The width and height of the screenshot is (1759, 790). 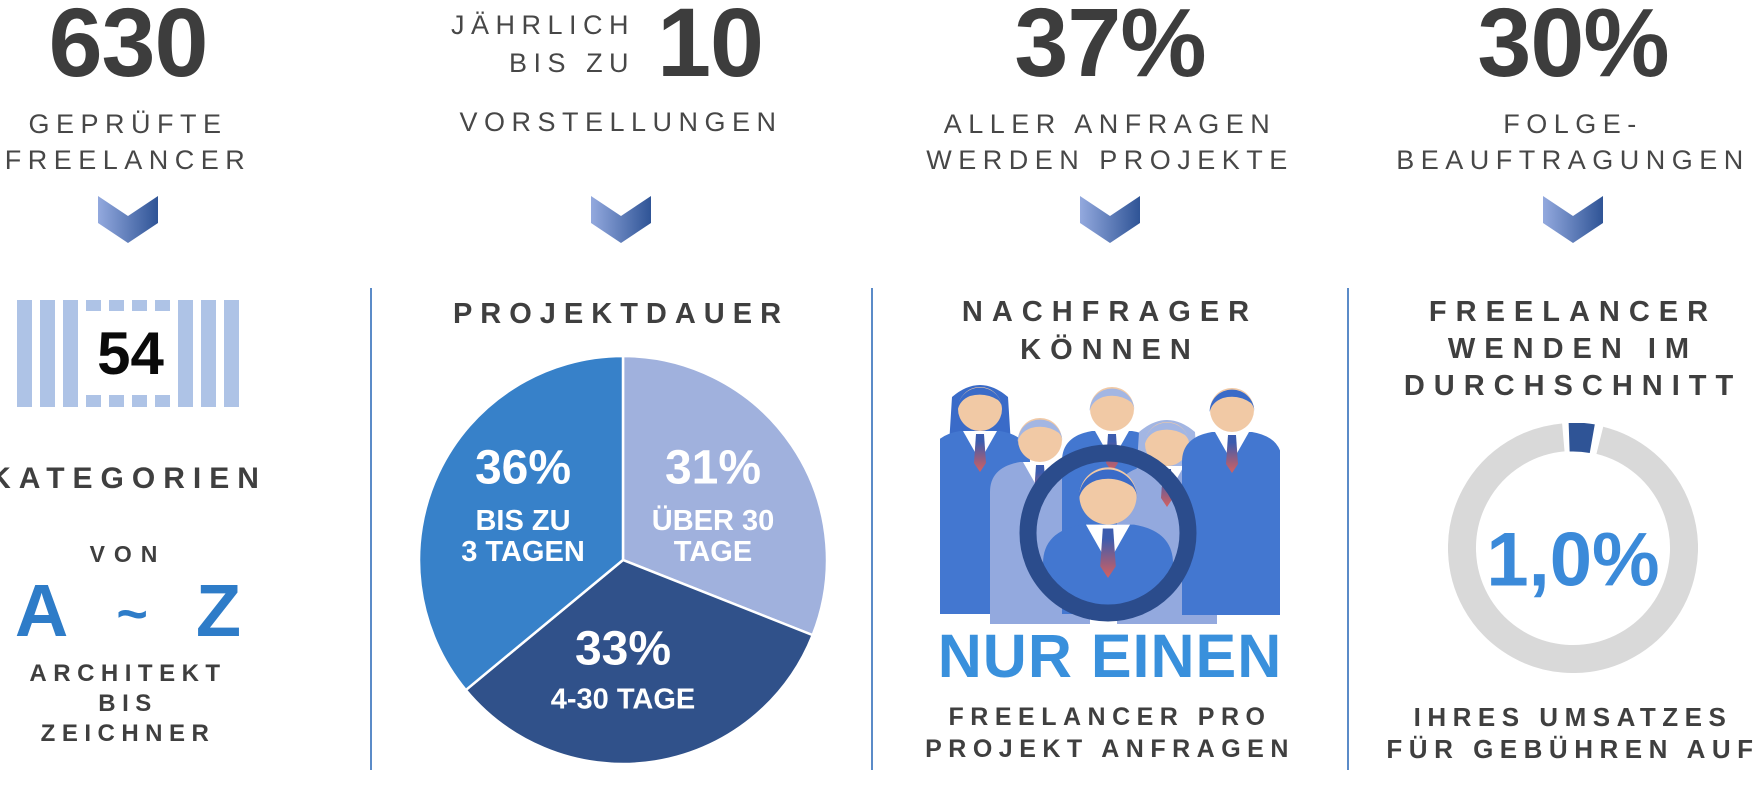 What do you see at coordinates (128, 554) in the screenshot?
I see `range-prefix: VON` at bounding box center [128, 554].